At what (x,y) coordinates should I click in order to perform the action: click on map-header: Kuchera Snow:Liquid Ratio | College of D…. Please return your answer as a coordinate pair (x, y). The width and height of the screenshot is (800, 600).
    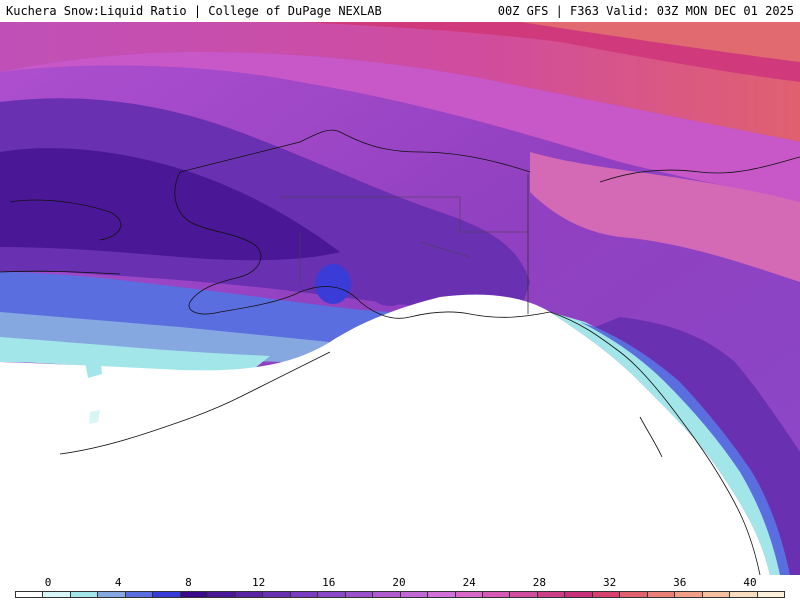
    Looking at the image, I should click on (400, 11).